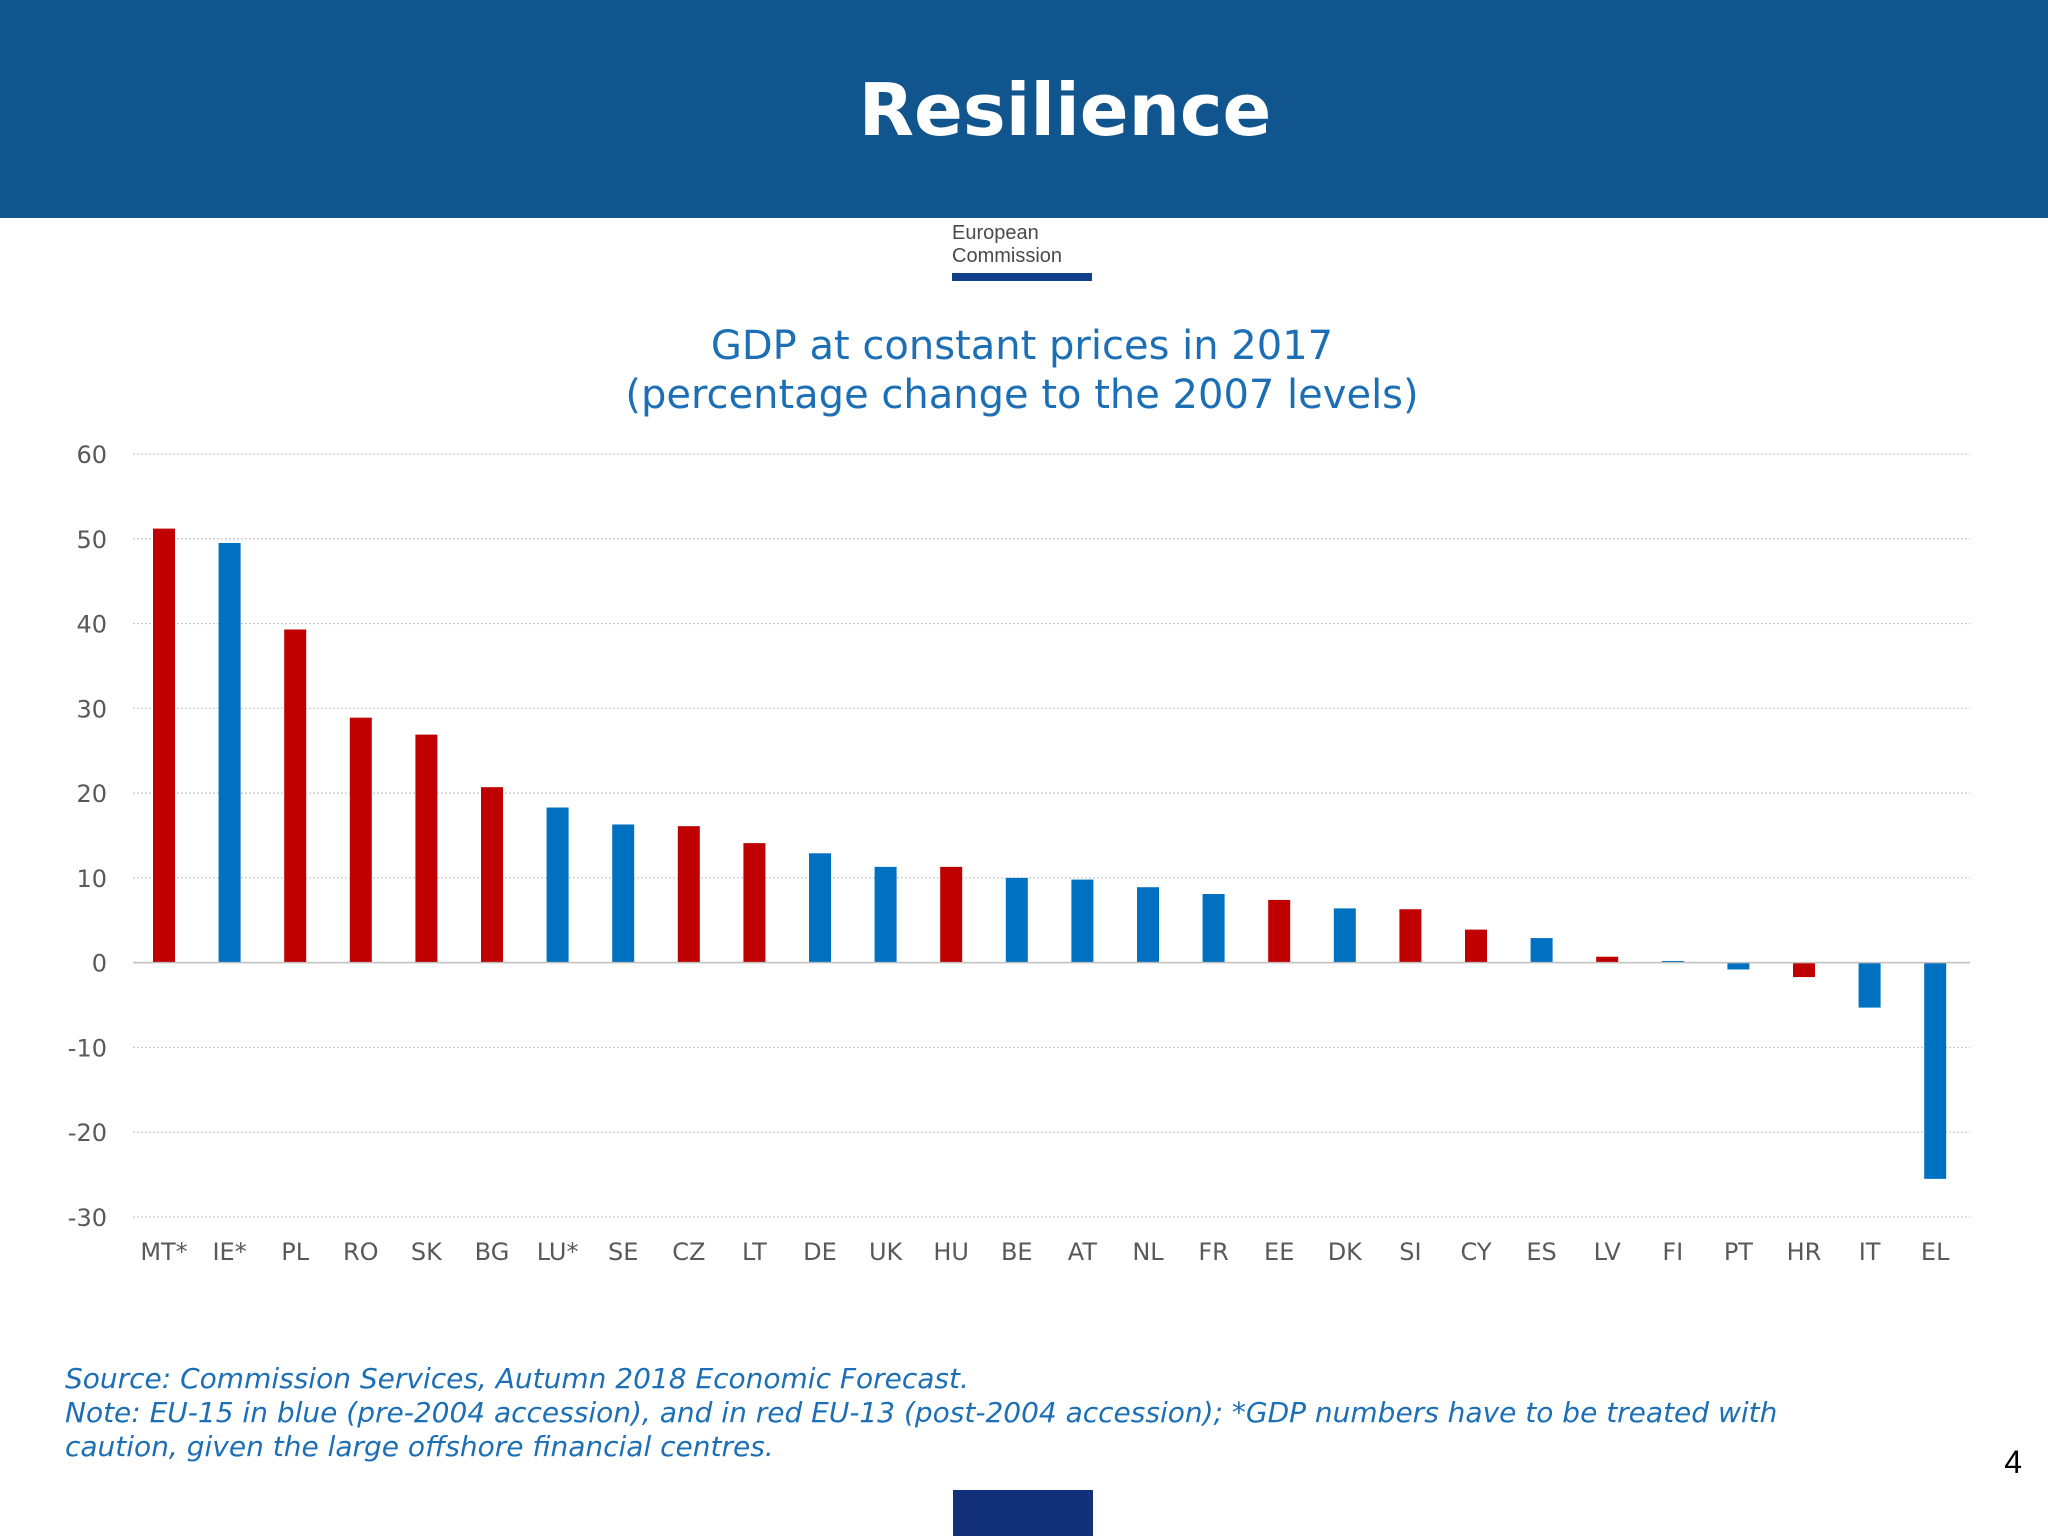  I want to click on slide-title: Resilience, so click(1065, 110).